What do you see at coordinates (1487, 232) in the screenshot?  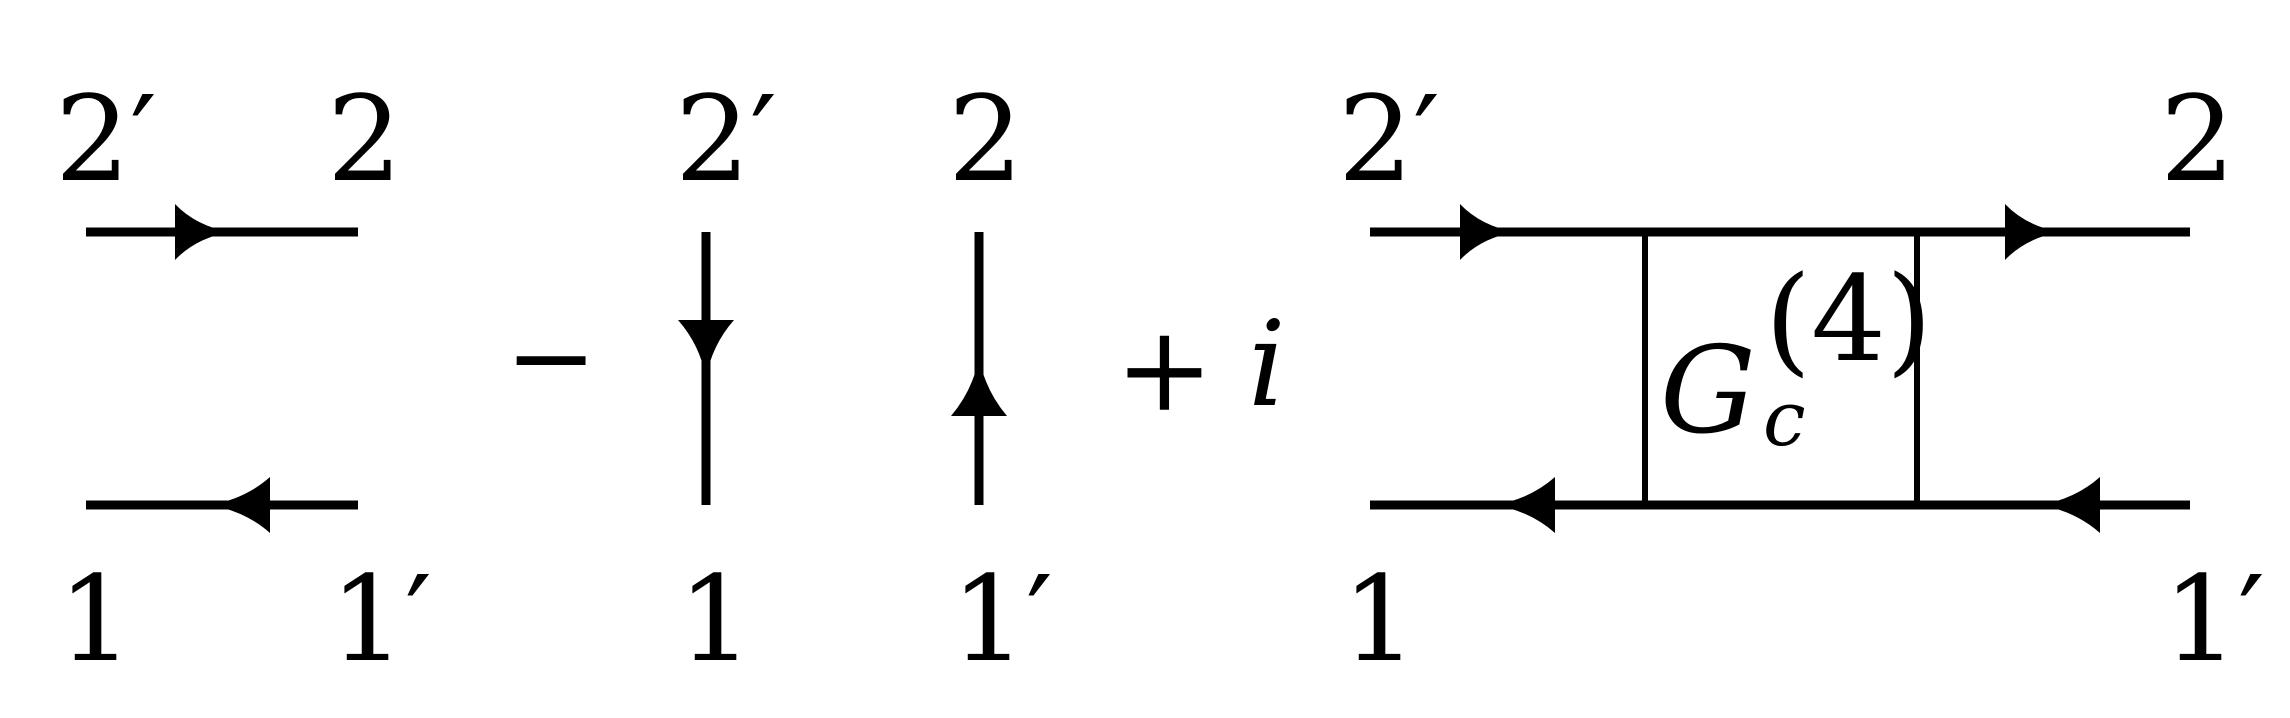 I see `arrow-in-top` at bounding box center [1487, 232].